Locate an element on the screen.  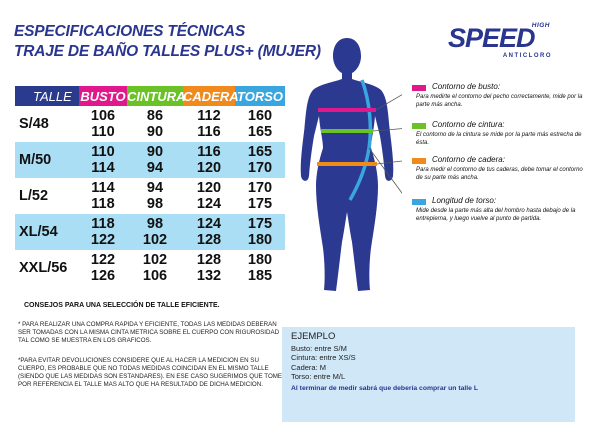
example-line-torso: Torso: entre M/L is located at coordinates (318, 377).